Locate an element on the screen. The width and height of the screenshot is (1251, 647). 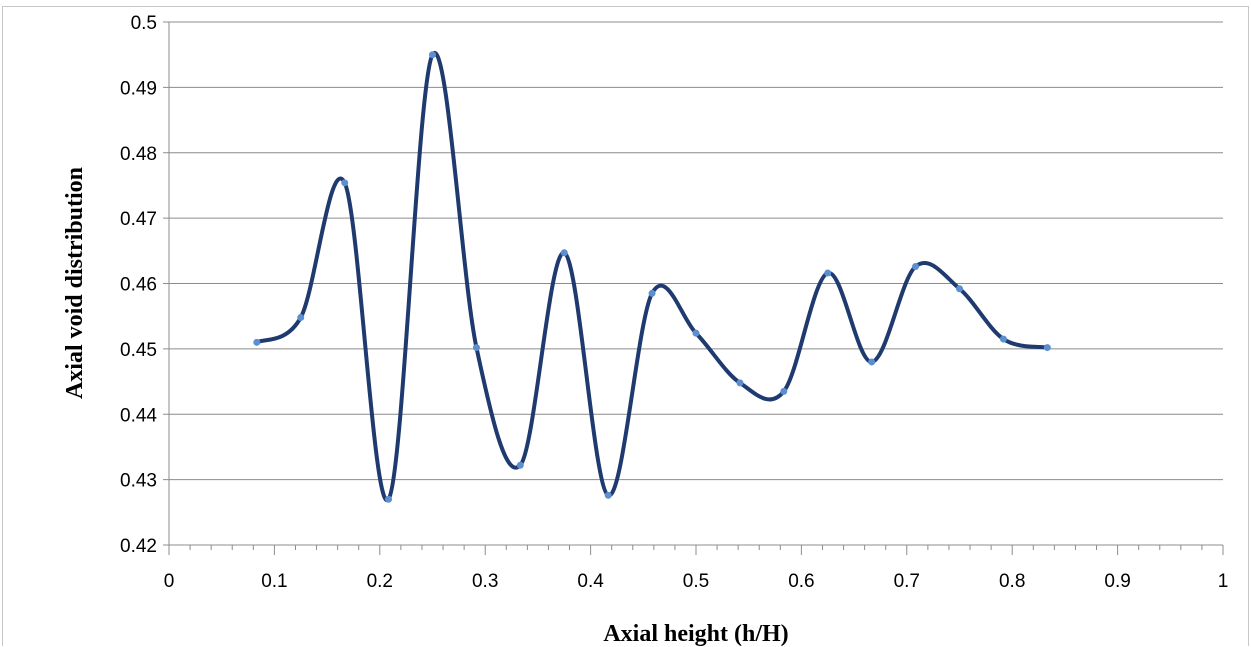
x-axis-title: Axial height (h/H) is located at coordinates (695, 634).